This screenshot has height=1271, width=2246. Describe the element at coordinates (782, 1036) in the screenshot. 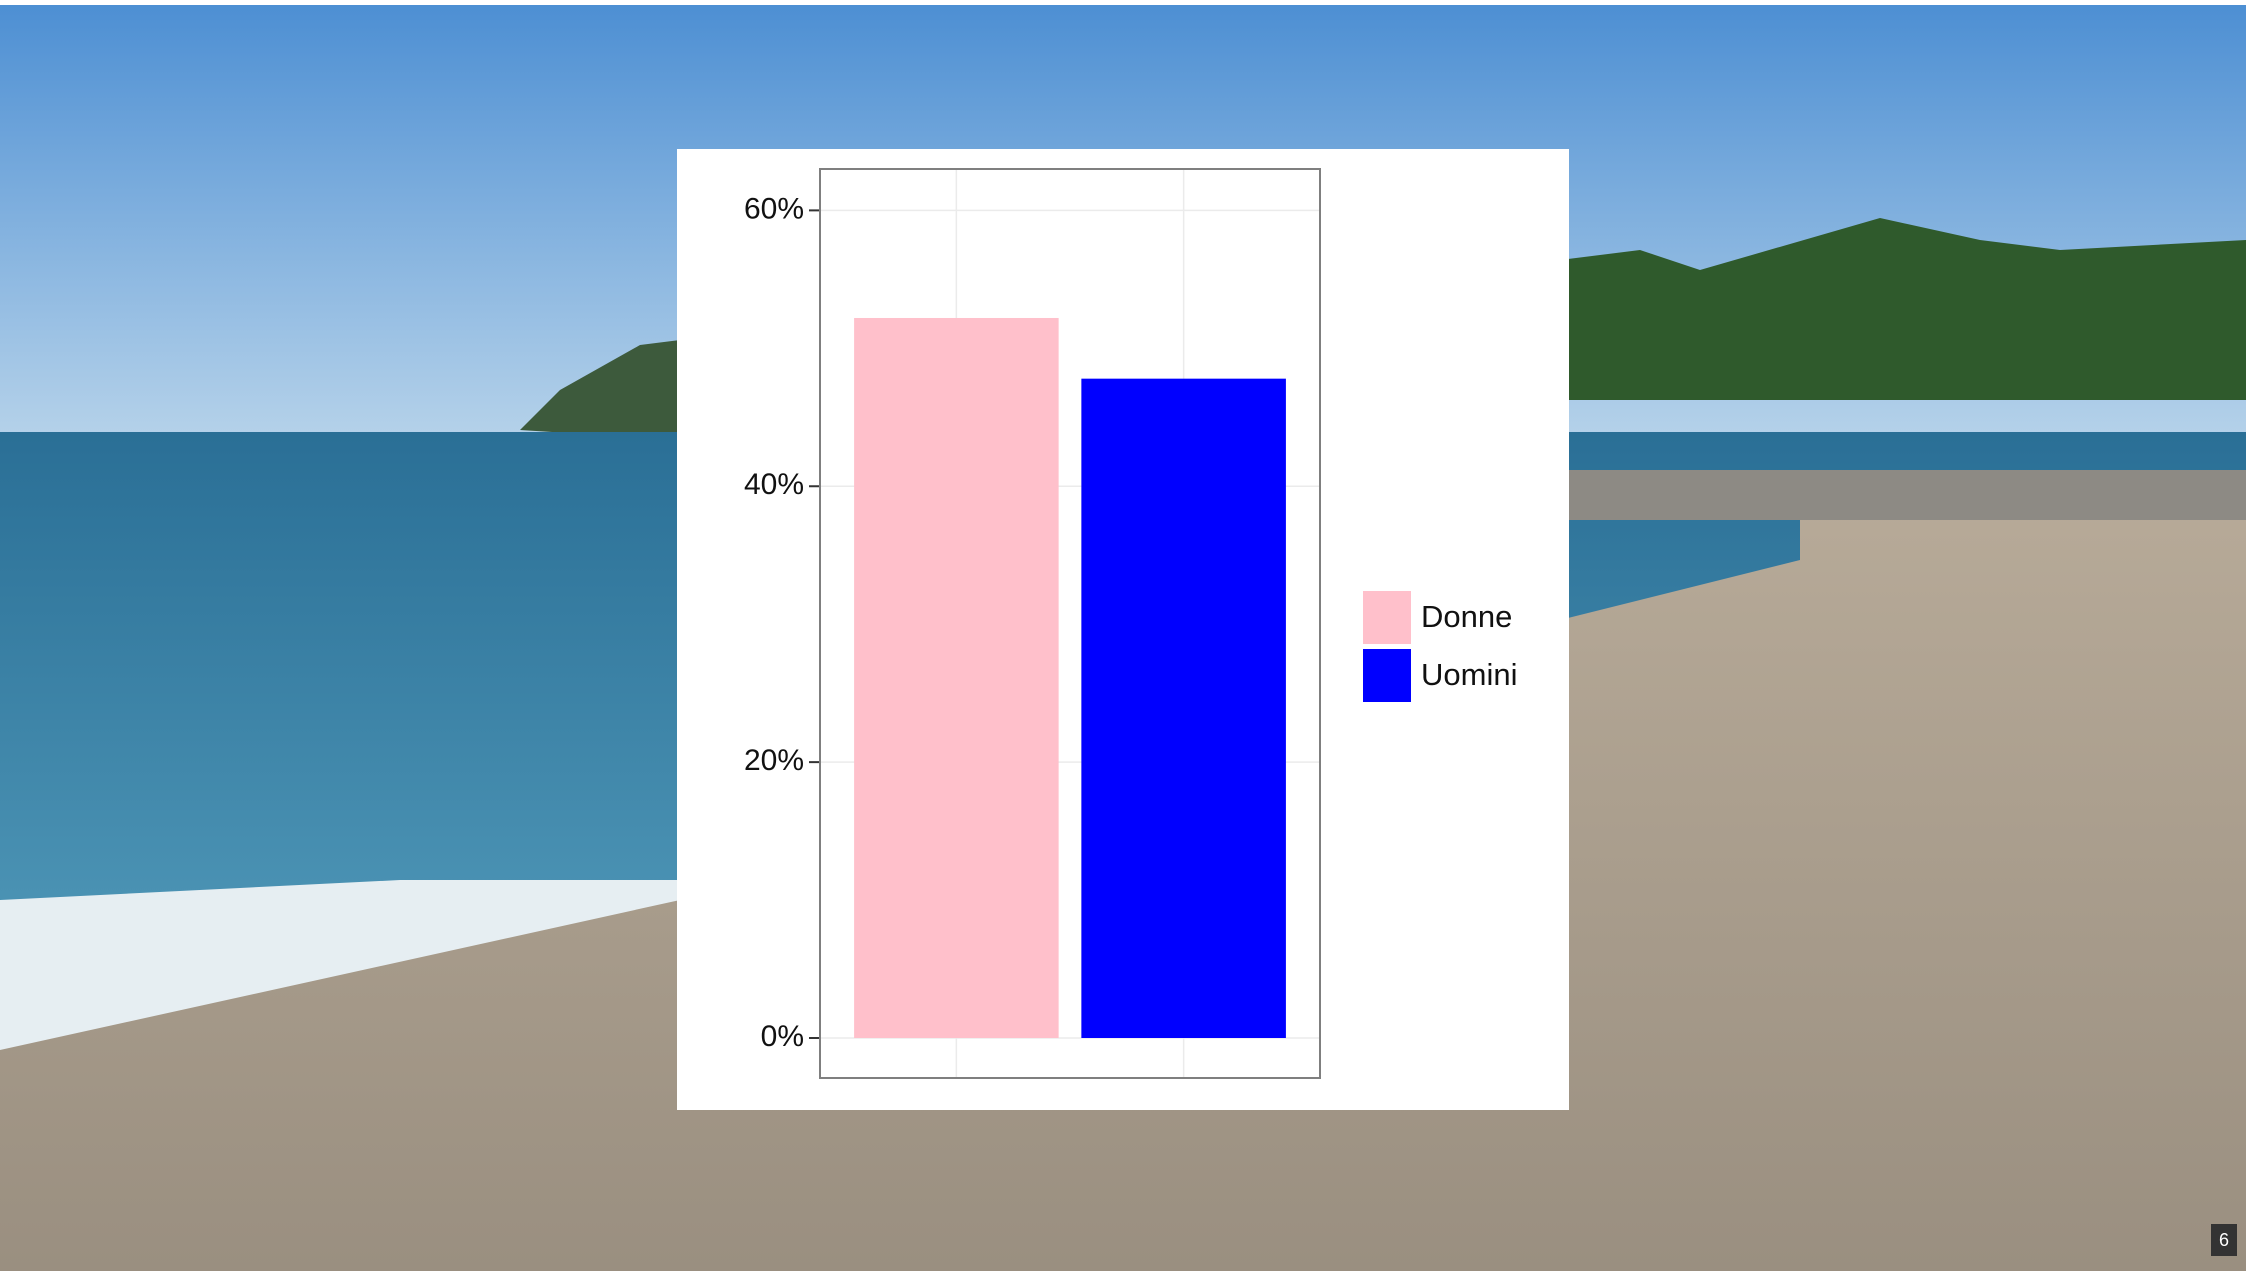

I see `y-tick-label: 0%` at that location.